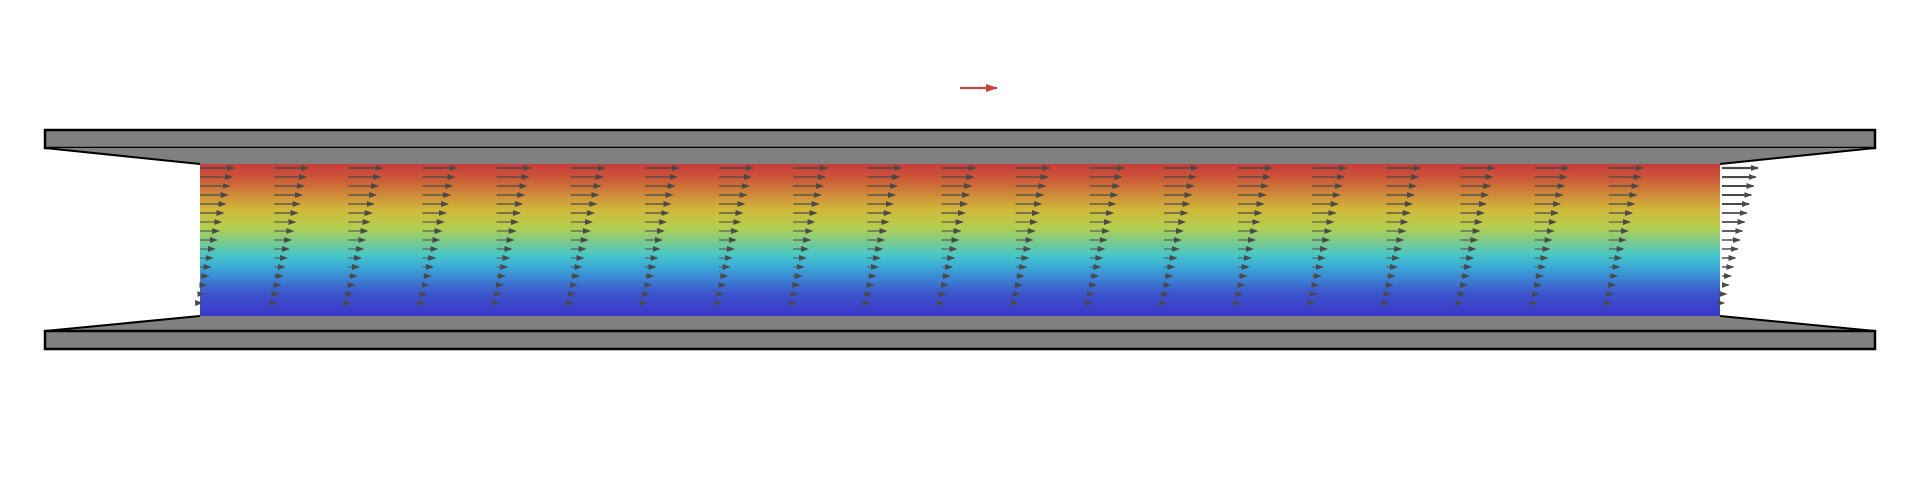  Describe the element at coordinates (1797, 156) in the screenshot. I see `top-taper-right-edge` at that location.